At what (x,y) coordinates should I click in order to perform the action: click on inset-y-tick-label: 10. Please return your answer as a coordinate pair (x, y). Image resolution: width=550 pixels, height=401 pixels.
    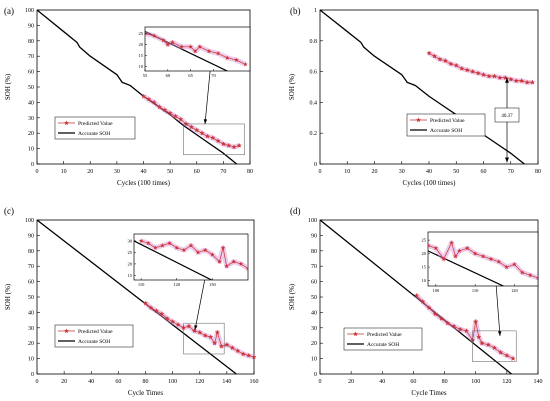
    Looking at the image, I should click on (141, 66).